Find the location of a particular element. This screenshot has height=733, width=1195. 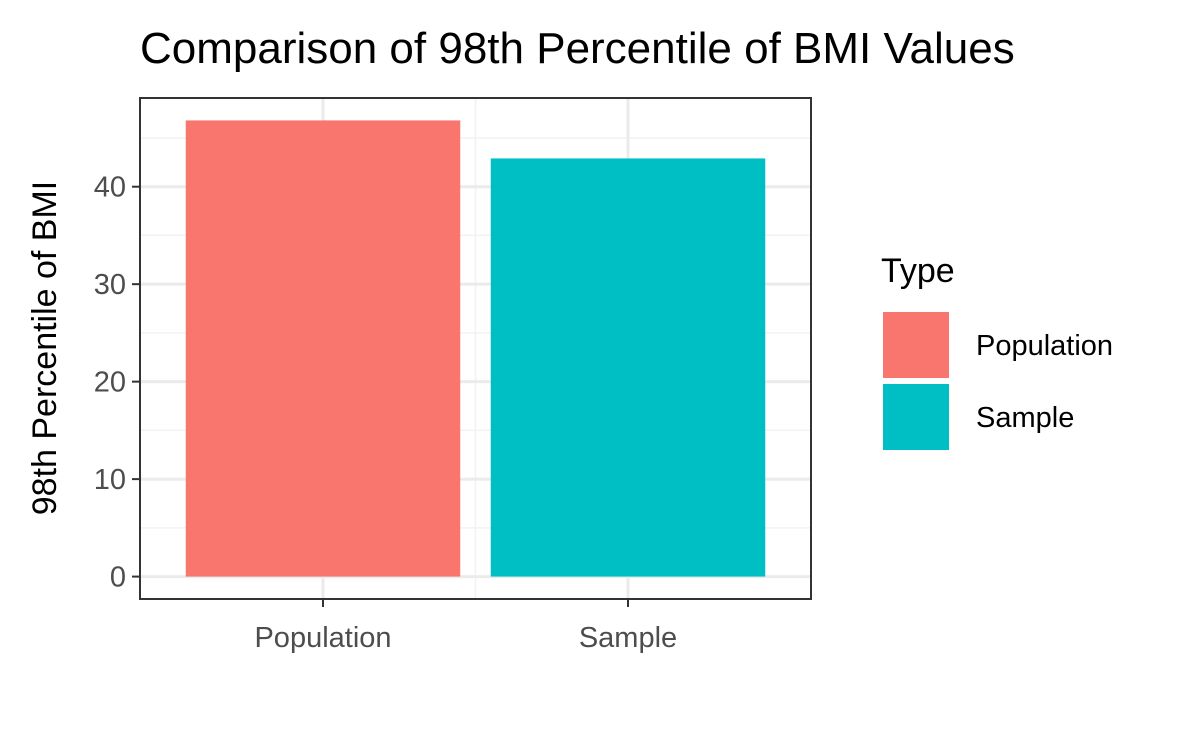

legend-key-population is located at coordinates (916, 345).